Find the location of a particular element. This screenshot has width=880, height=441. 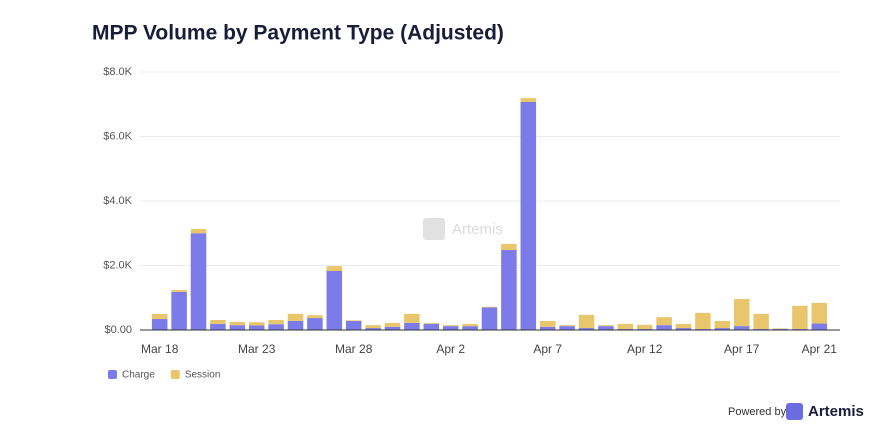

x-tick-label: Mar 28 is located at coordinates (354, 349).